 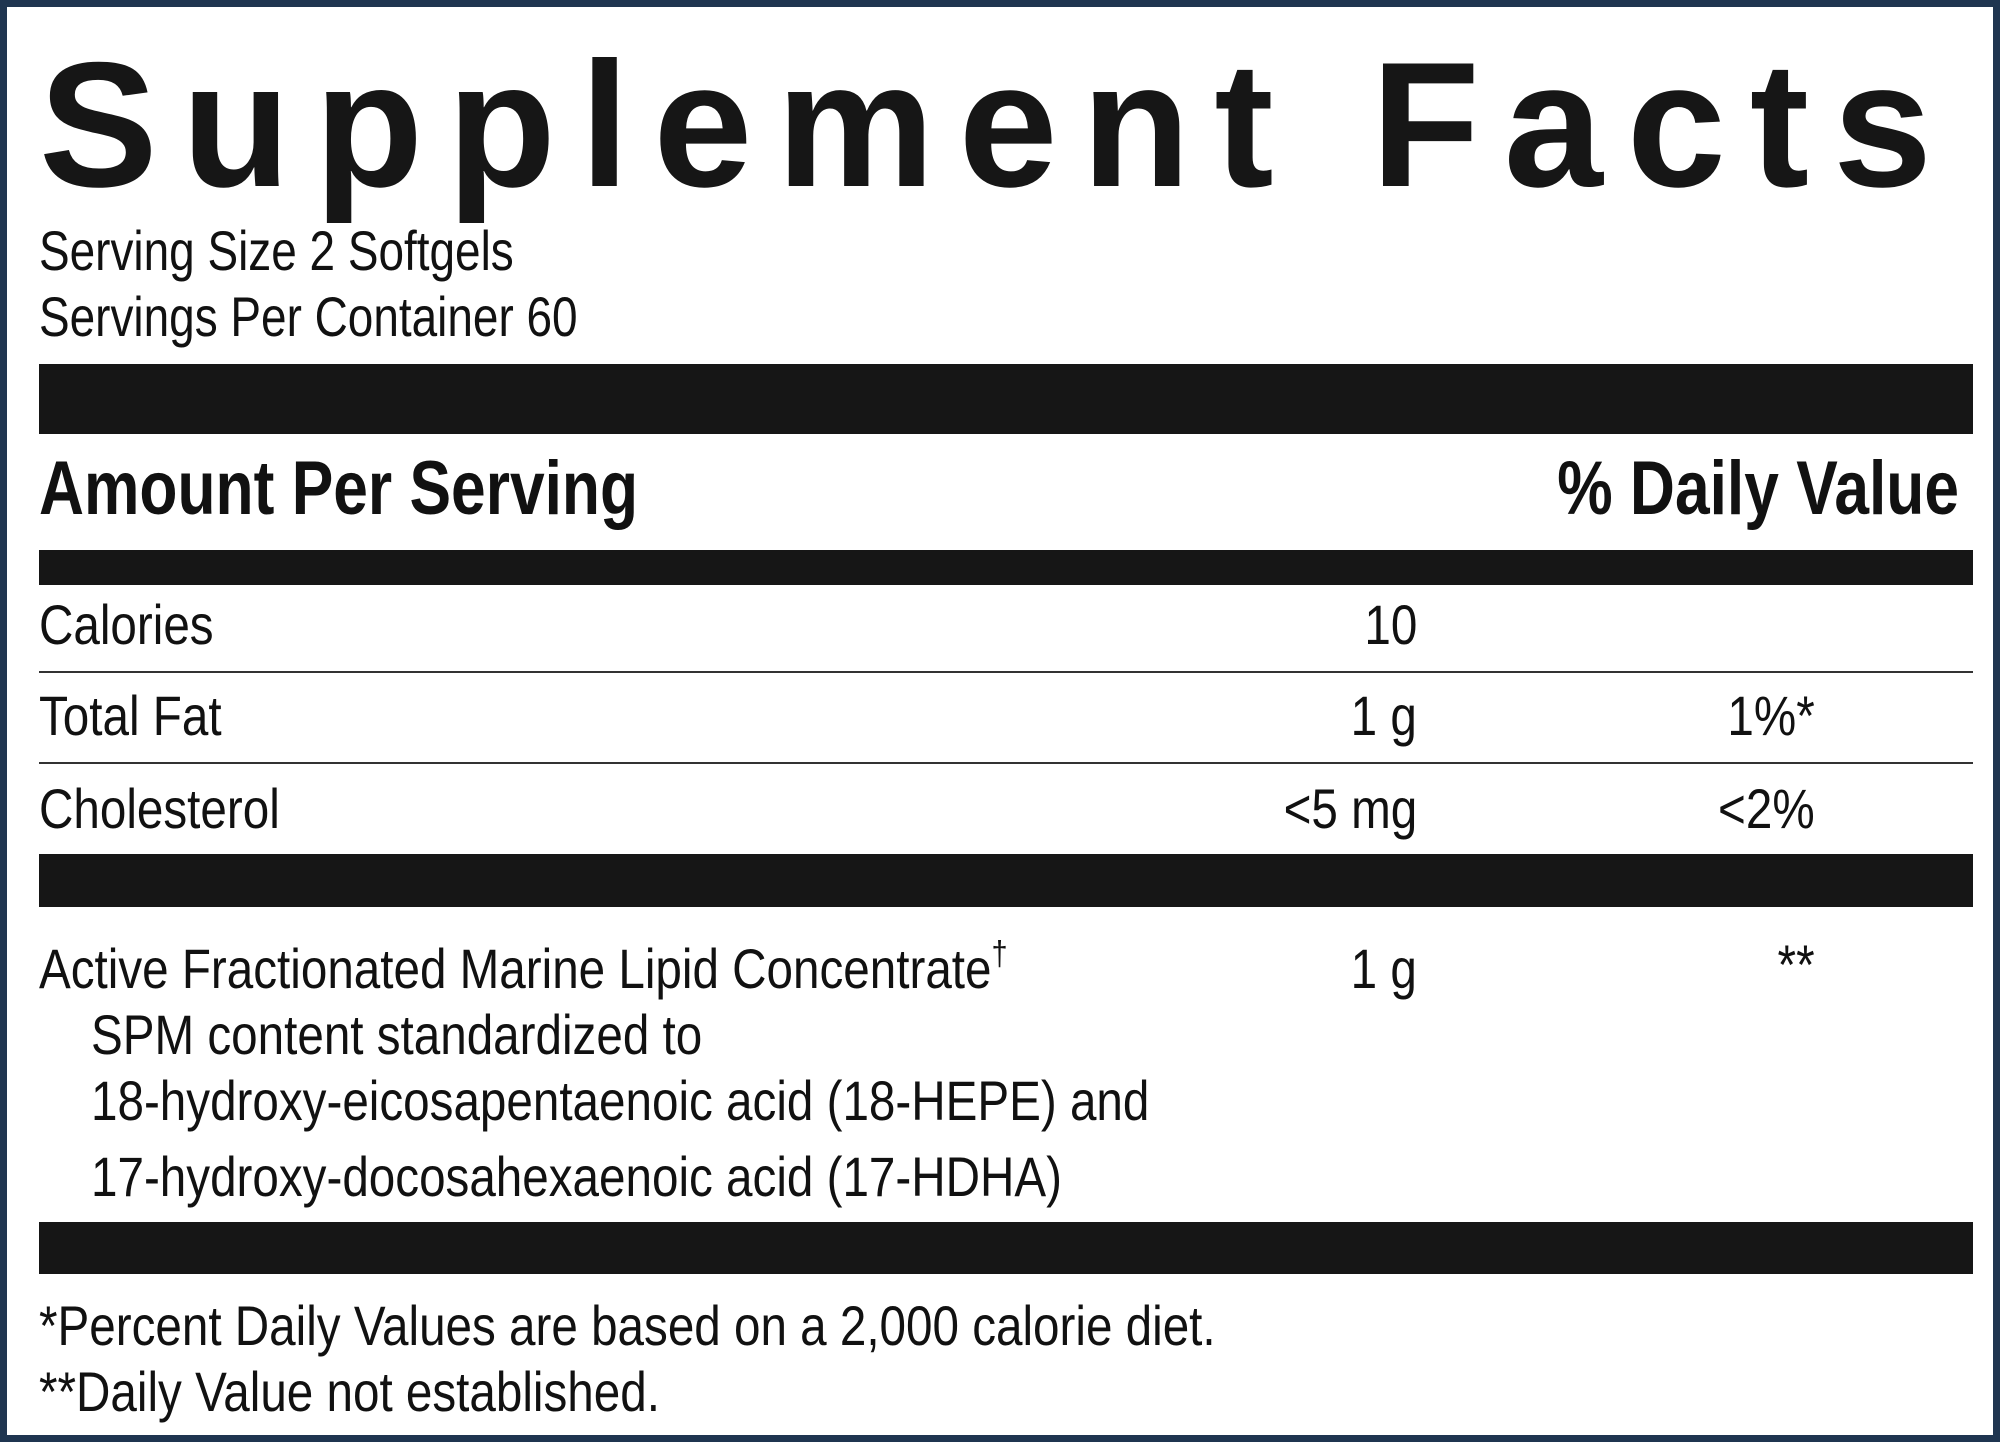 I want to click on servings-per-container: Servings Per Container 60, so click(x=308, y=316).